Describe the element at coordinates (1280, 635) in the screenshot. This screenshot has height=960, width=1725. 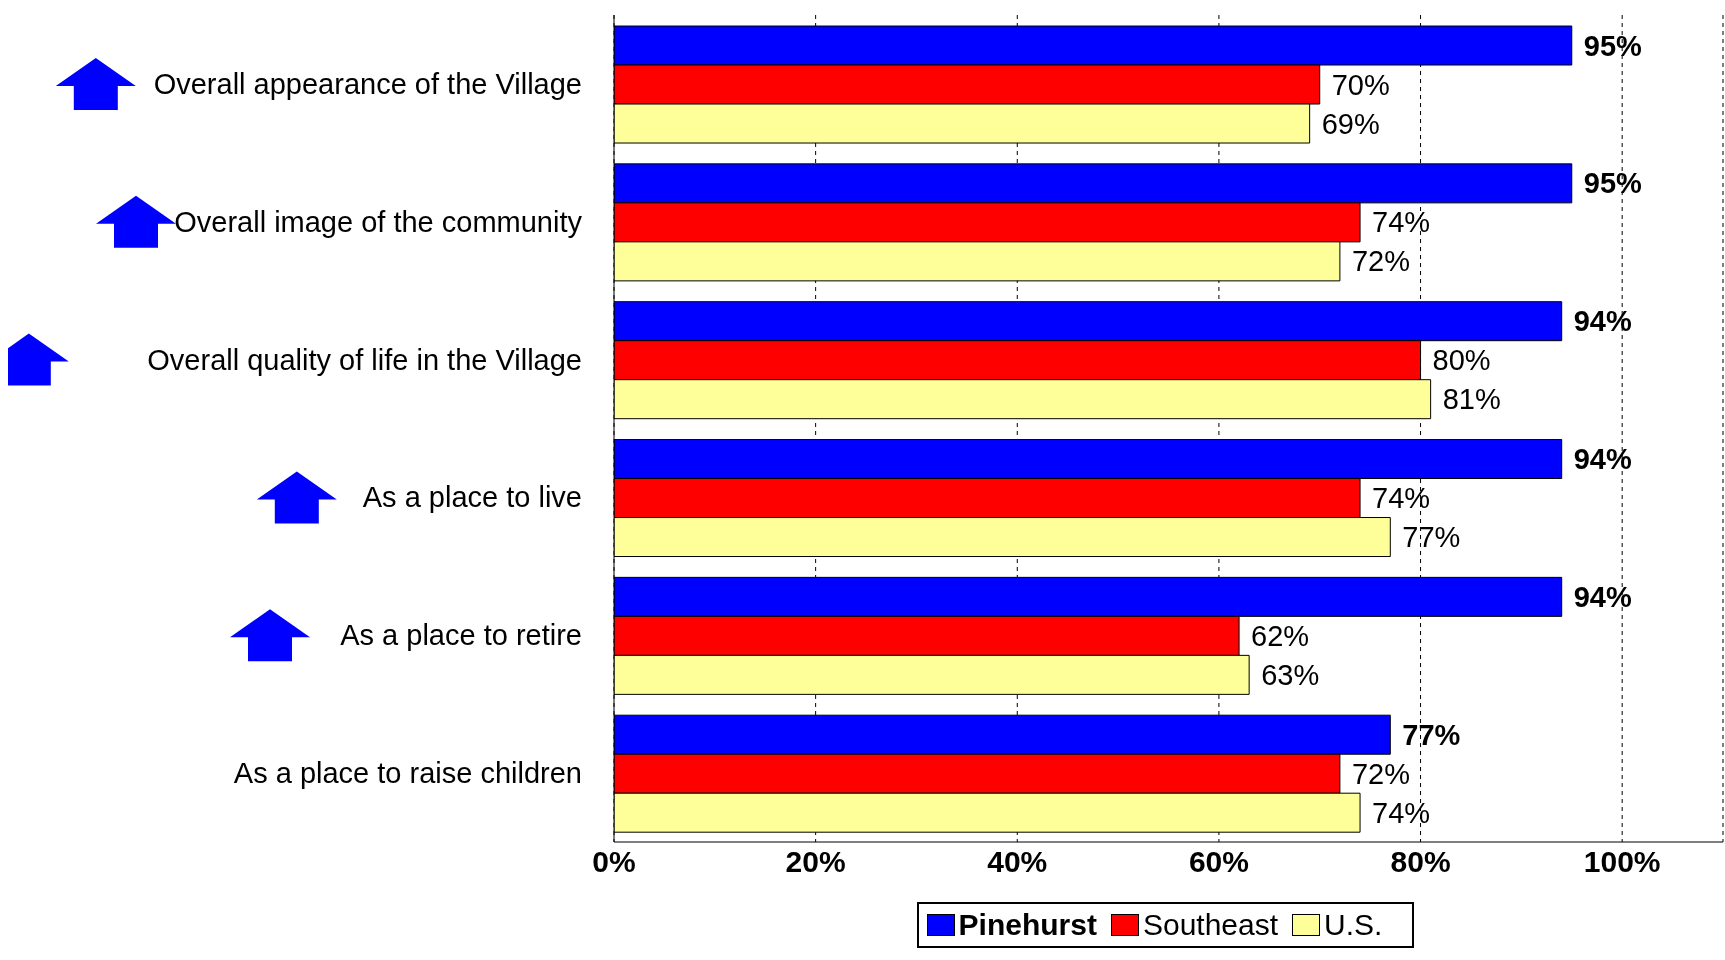
I see `data-label: 62%` at that location.